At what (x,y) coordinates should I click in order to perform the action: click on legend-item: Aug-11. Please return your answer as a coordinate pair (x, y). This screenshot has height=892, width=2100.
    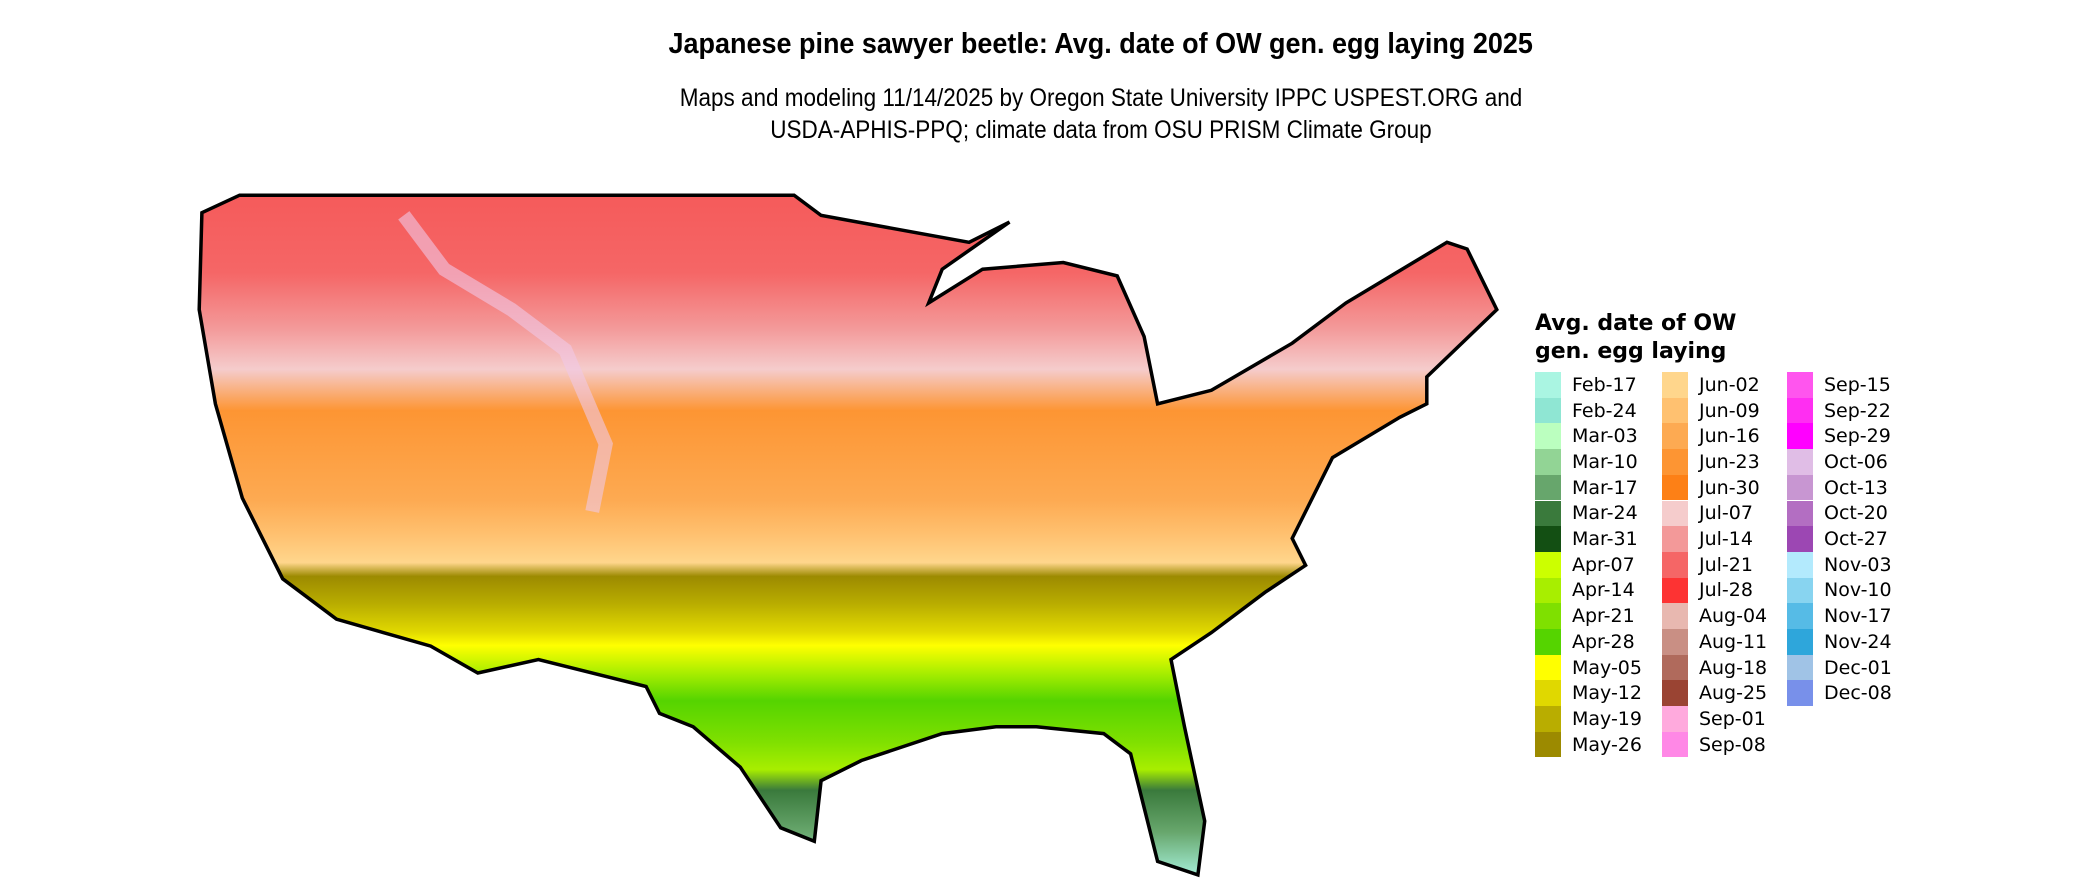
    Looking at the image, I should click on (1714, 642).